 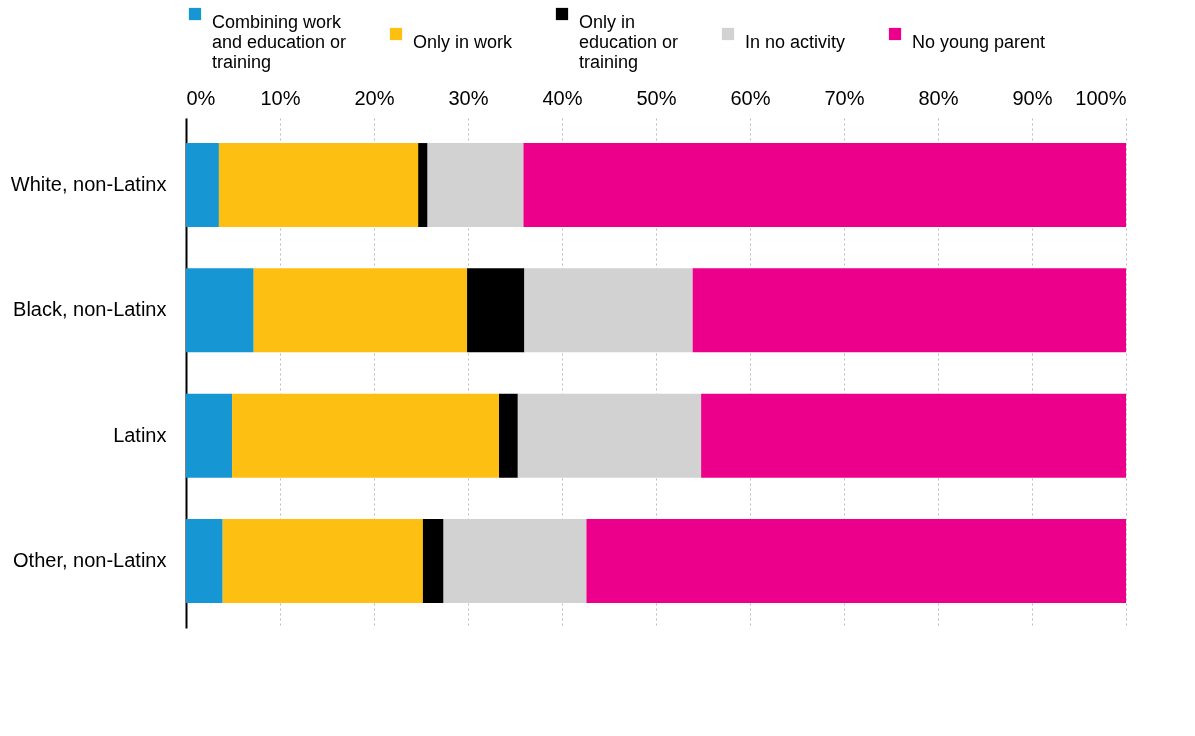 I want to click on y-tick-label: Latinx, so click(x=140, y=434).